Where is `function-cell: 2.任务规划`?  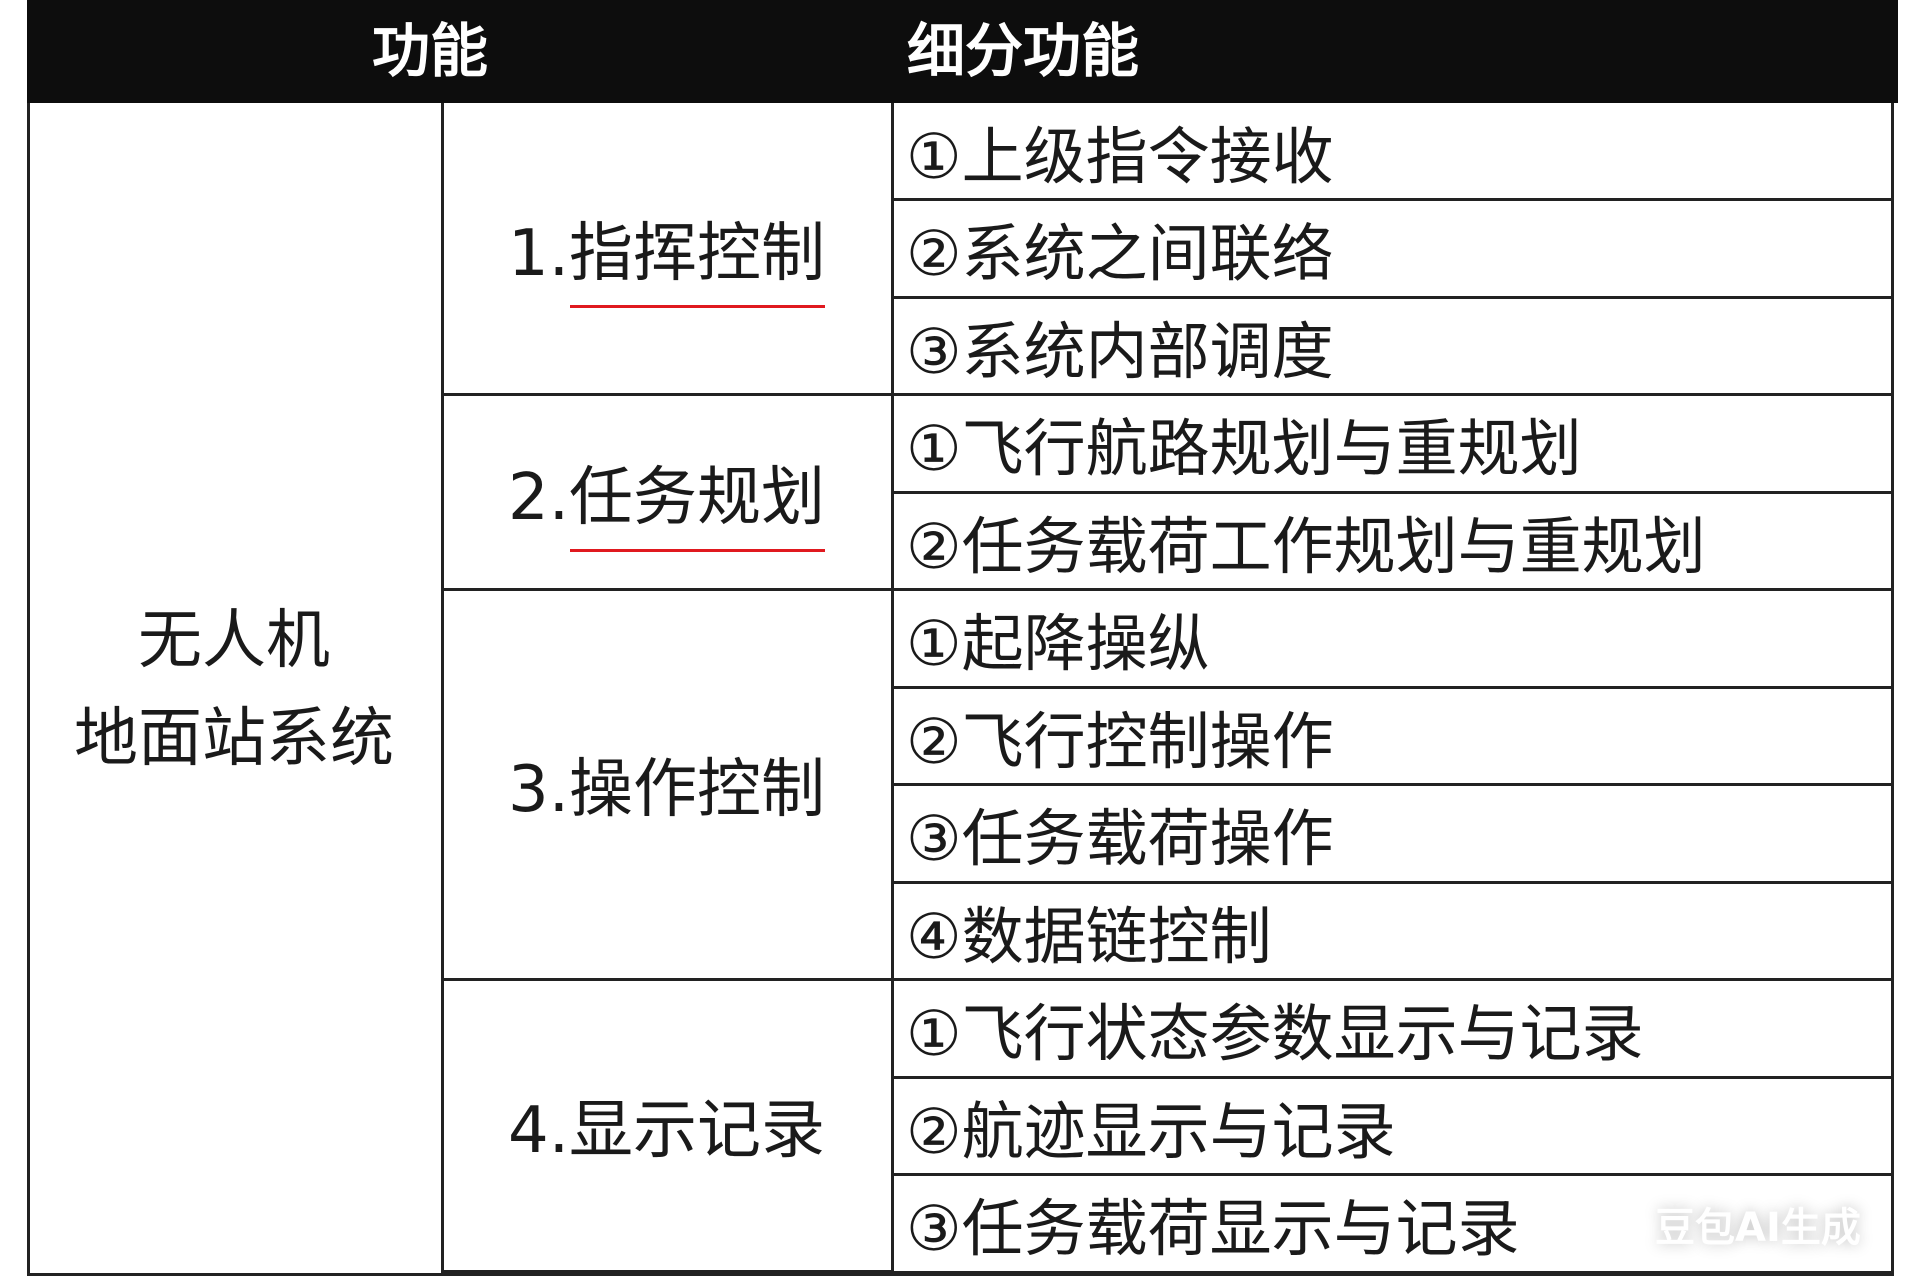
function-cell: 2.任务规划 is located at coordinates (666, 493).